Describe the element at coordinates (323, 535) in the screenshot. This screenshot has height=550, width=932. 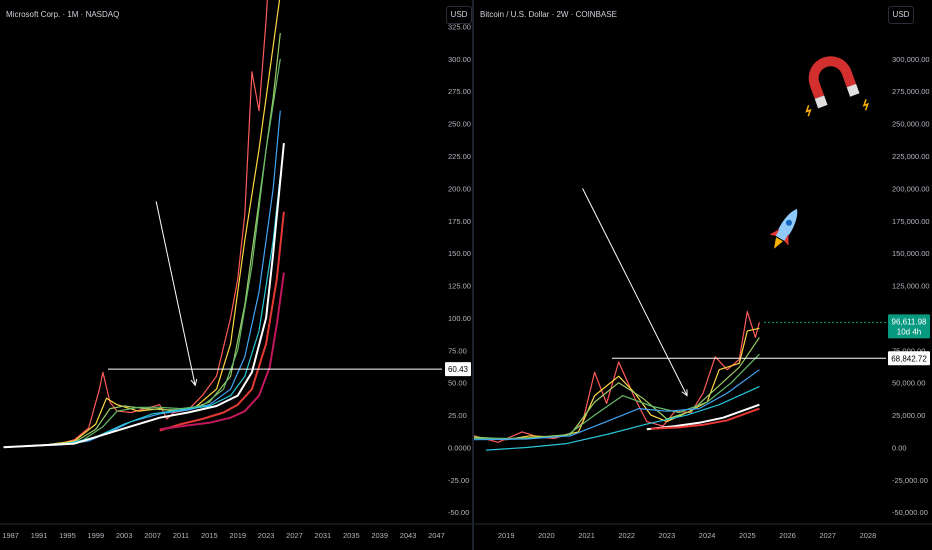
I see `msft-x-tick-label: 2031` at that location.